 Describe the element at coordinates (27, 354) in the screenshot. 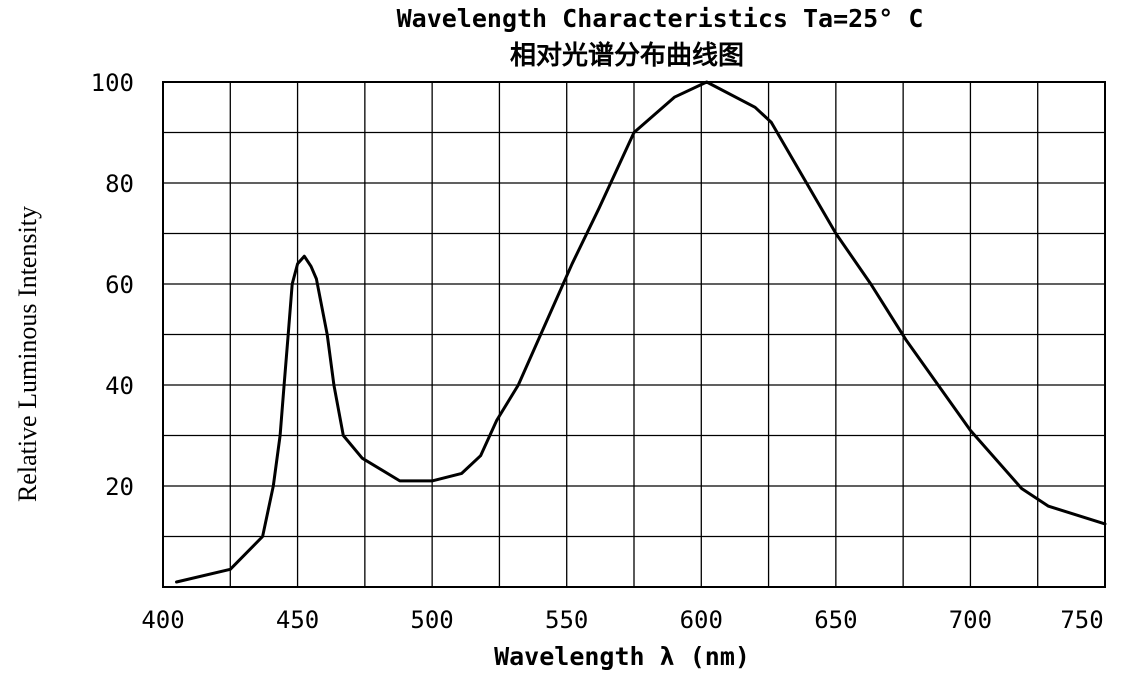

I see `y-axis-label: Relative Luminous Intensity` at that location.